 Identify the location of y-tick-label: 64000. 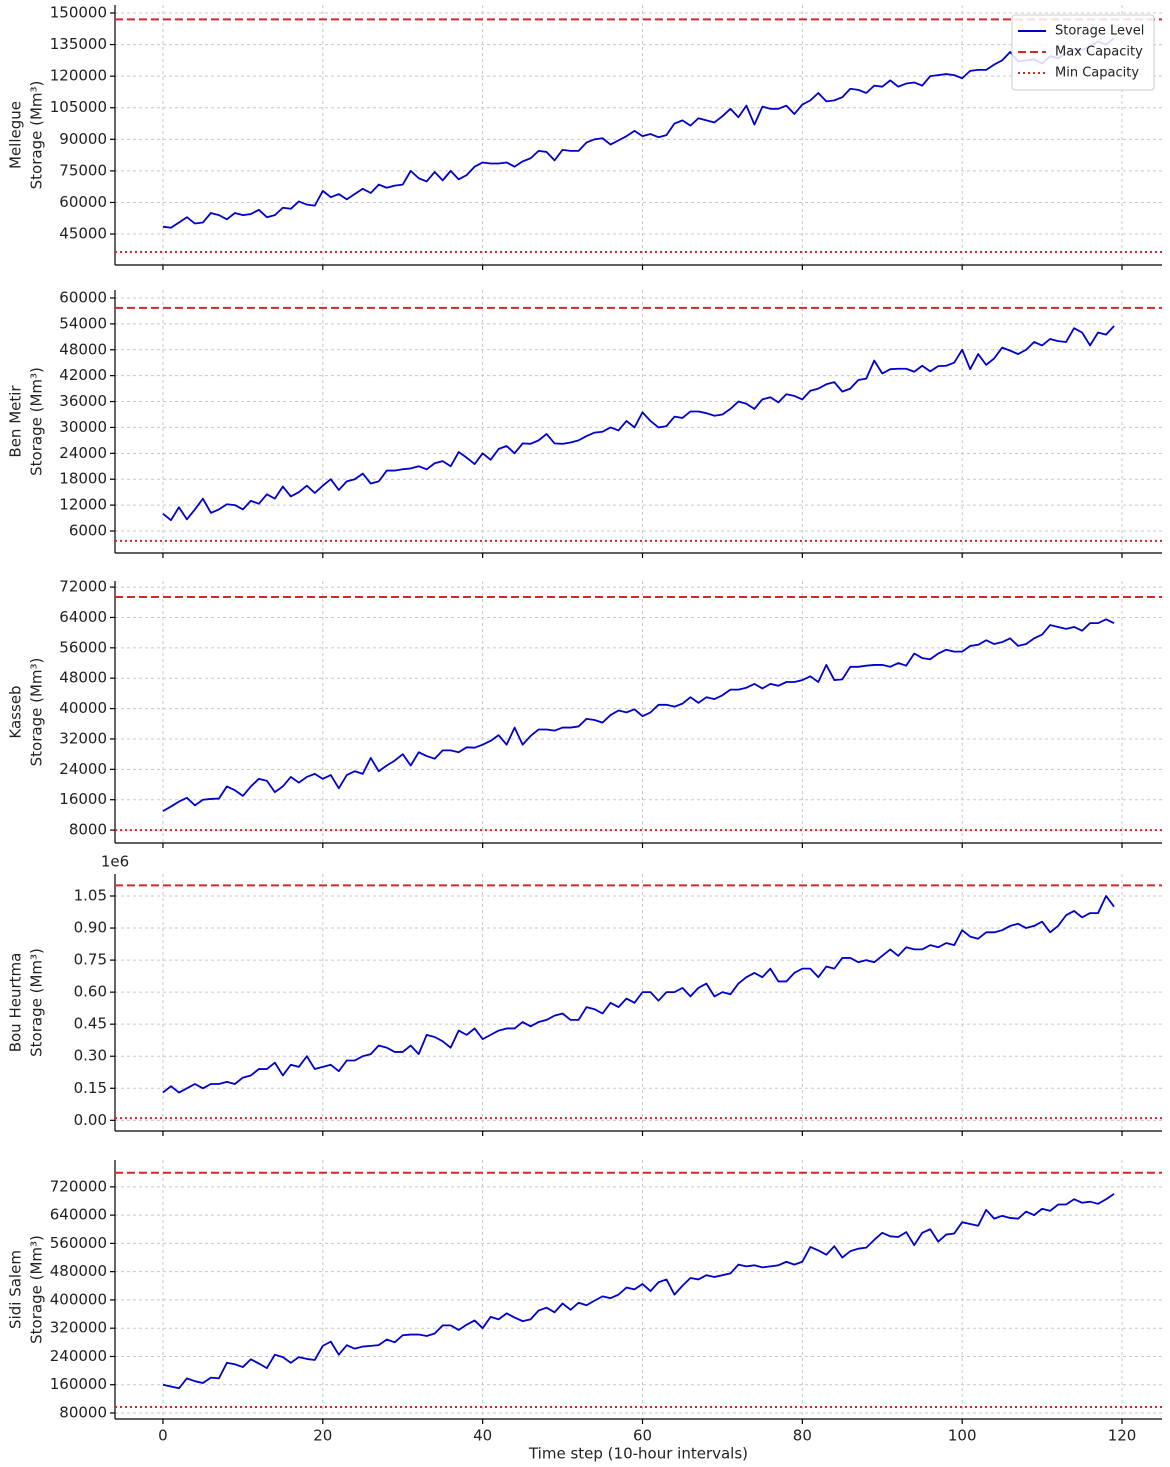
(83, 617).